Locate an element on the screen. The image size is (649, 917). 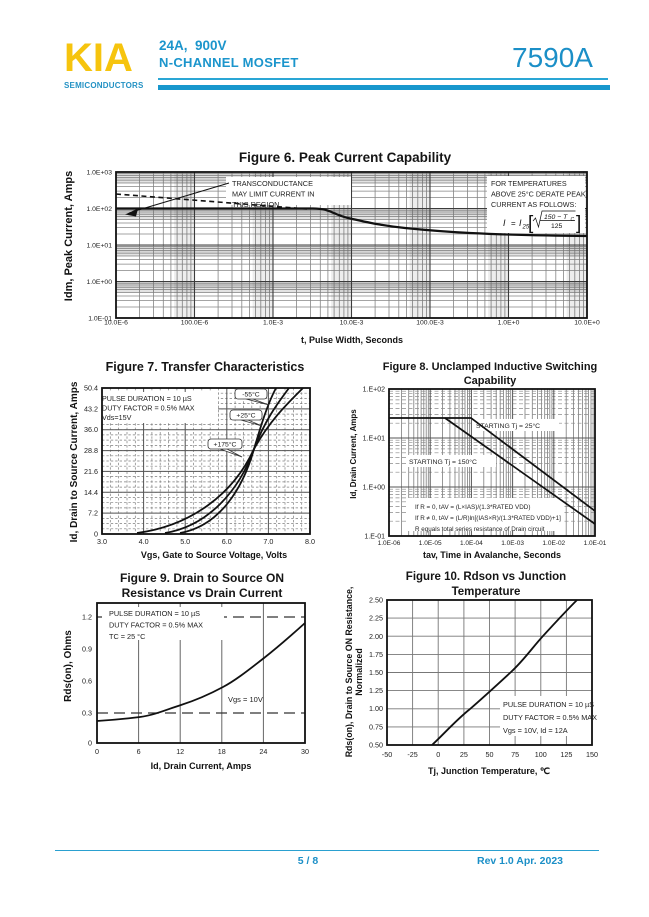
svg-text: 24 is located at coordinates (263, 751).